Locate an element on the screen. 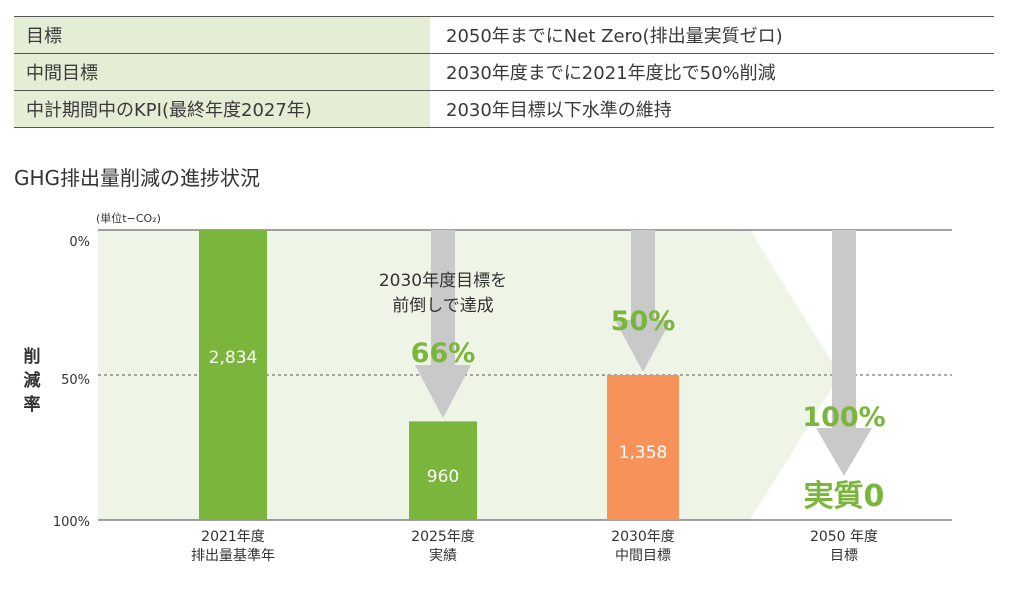 The height and width of the screenshot is (607, 1010). row-key: 目標 is located at coordinates (222, 35).